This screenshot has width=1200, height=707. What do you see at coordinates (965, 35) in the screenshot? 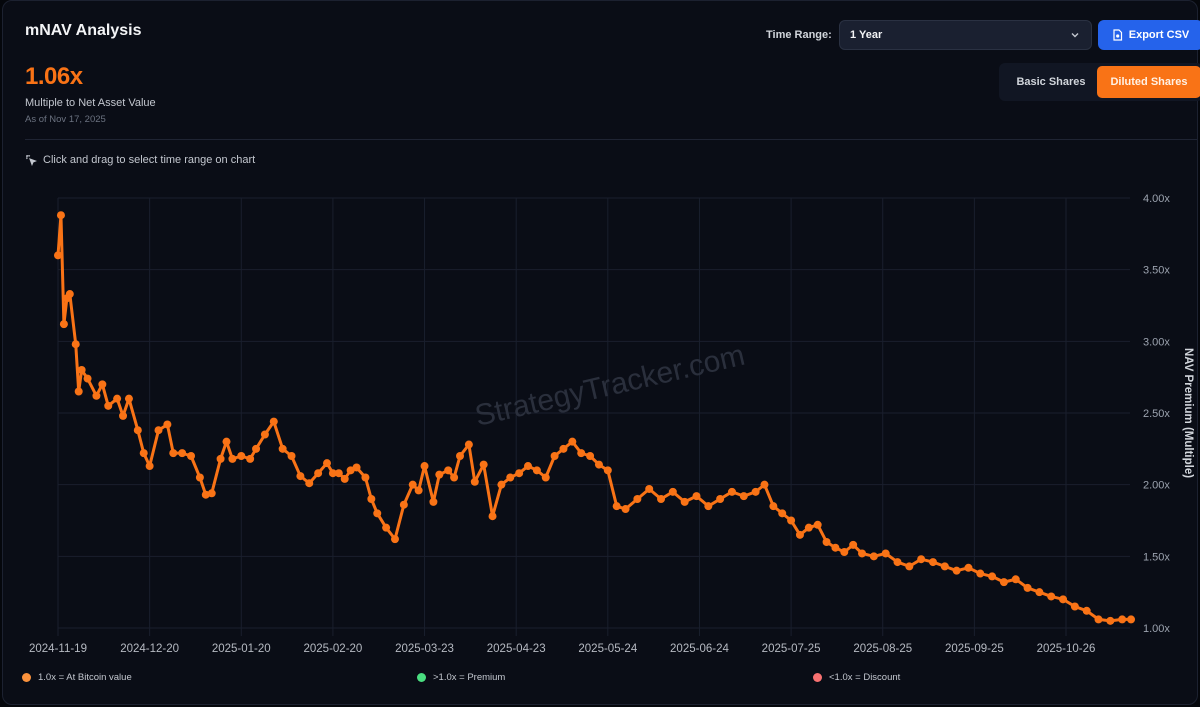
I see `time-range-select: 1 Year` at bounding box center [965, 35].